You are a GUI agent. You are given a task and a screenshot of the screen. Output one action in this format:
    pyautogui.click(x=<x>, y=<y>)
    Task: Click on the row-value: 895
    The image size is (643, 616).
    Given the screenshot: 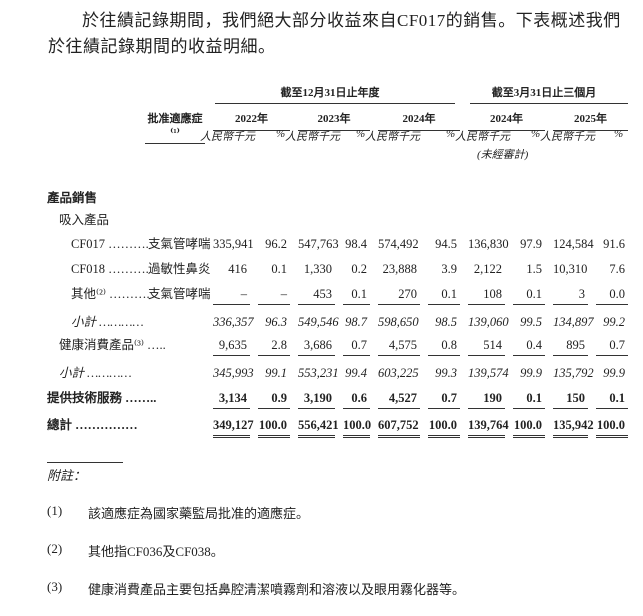 What is the action you would take?
    pyautogui.click(x=570, y=345)
    